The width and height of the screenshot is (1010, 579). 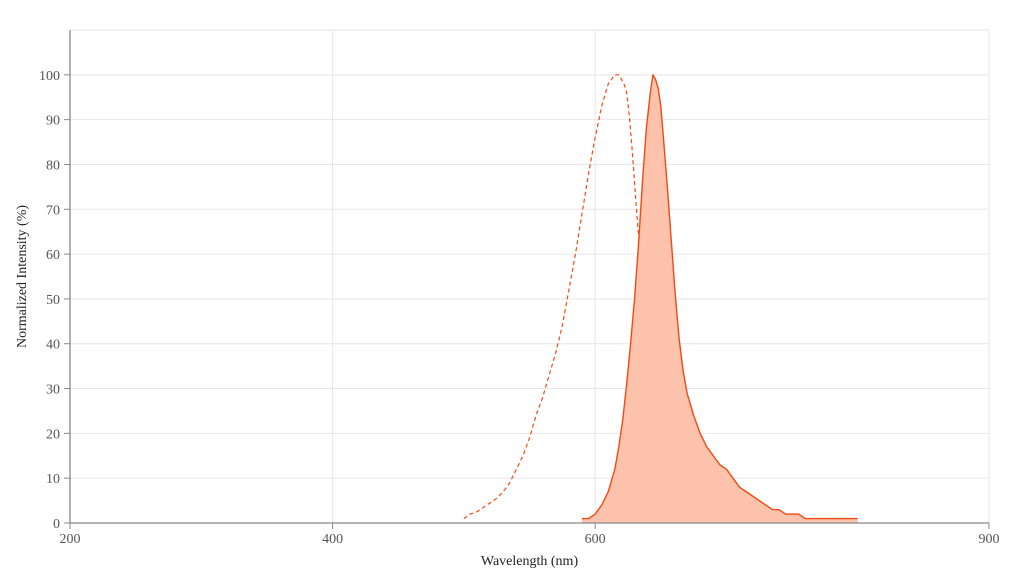 What do you see at coordinates (530, 561) in the screenshot?
I see `x-axis-title: Wavelength (nm)` at bounding box center [530, 561].